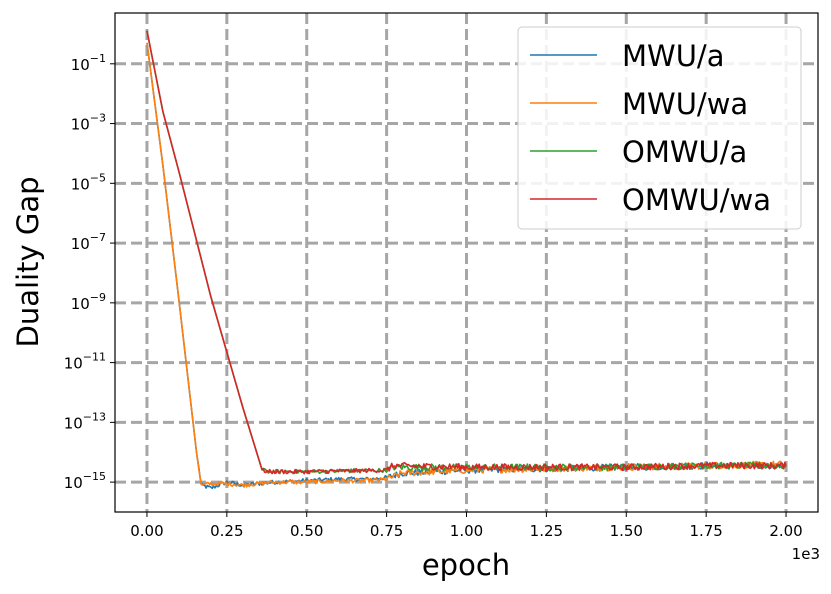 The image size is (831, 594). I want to click on legend-box, so click(659, 128).